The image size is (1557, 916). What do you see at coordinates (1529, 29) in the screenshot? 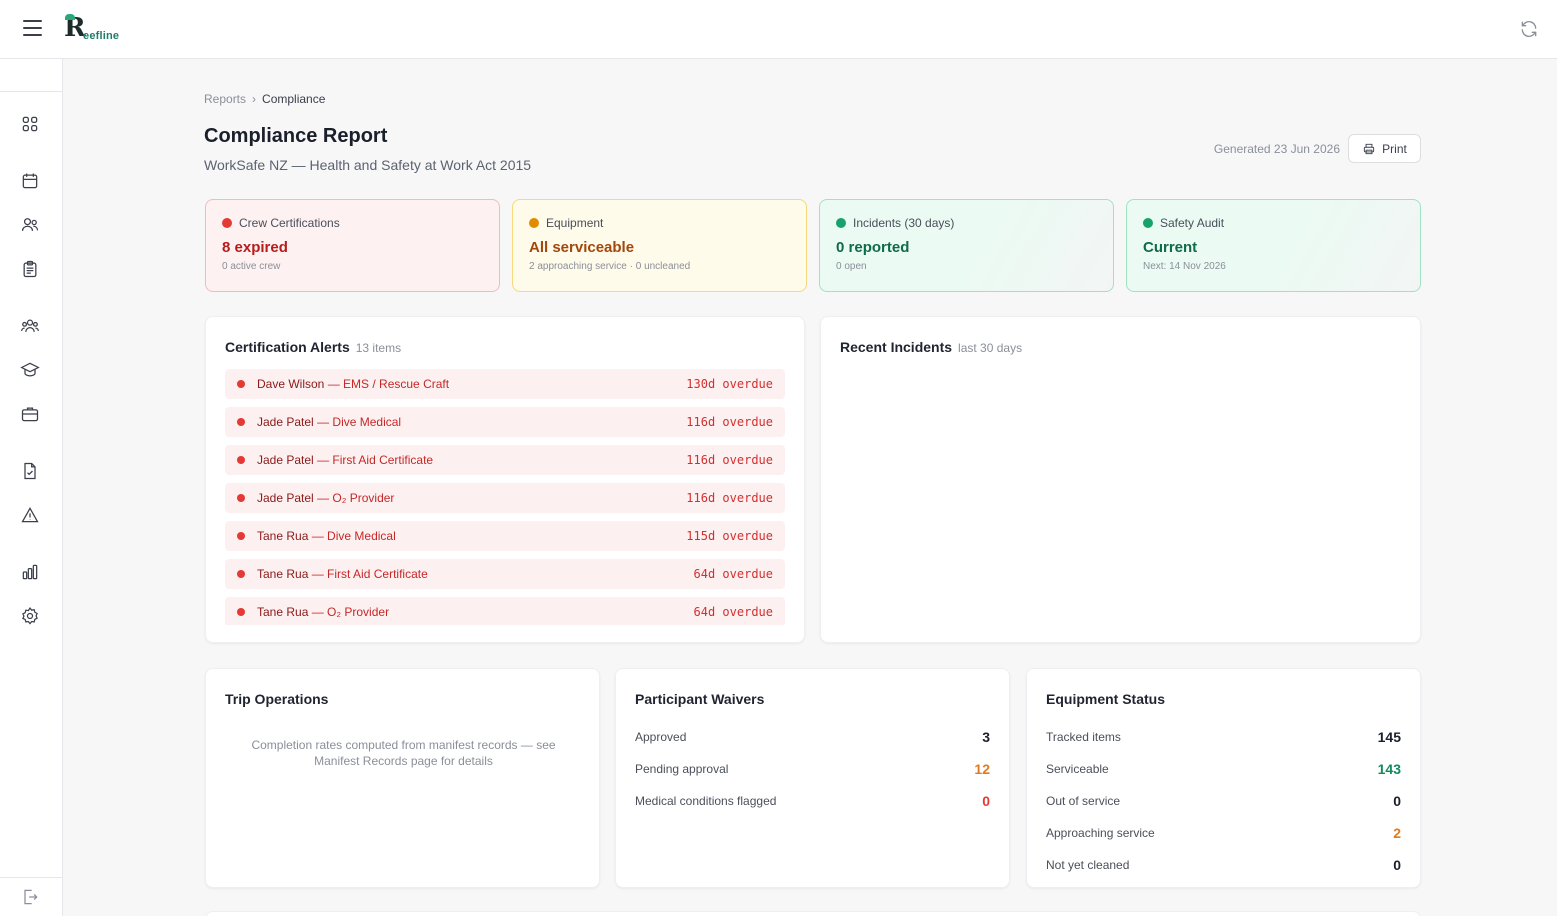
I see `refresh-icon` at bounding box center [1529, 29].